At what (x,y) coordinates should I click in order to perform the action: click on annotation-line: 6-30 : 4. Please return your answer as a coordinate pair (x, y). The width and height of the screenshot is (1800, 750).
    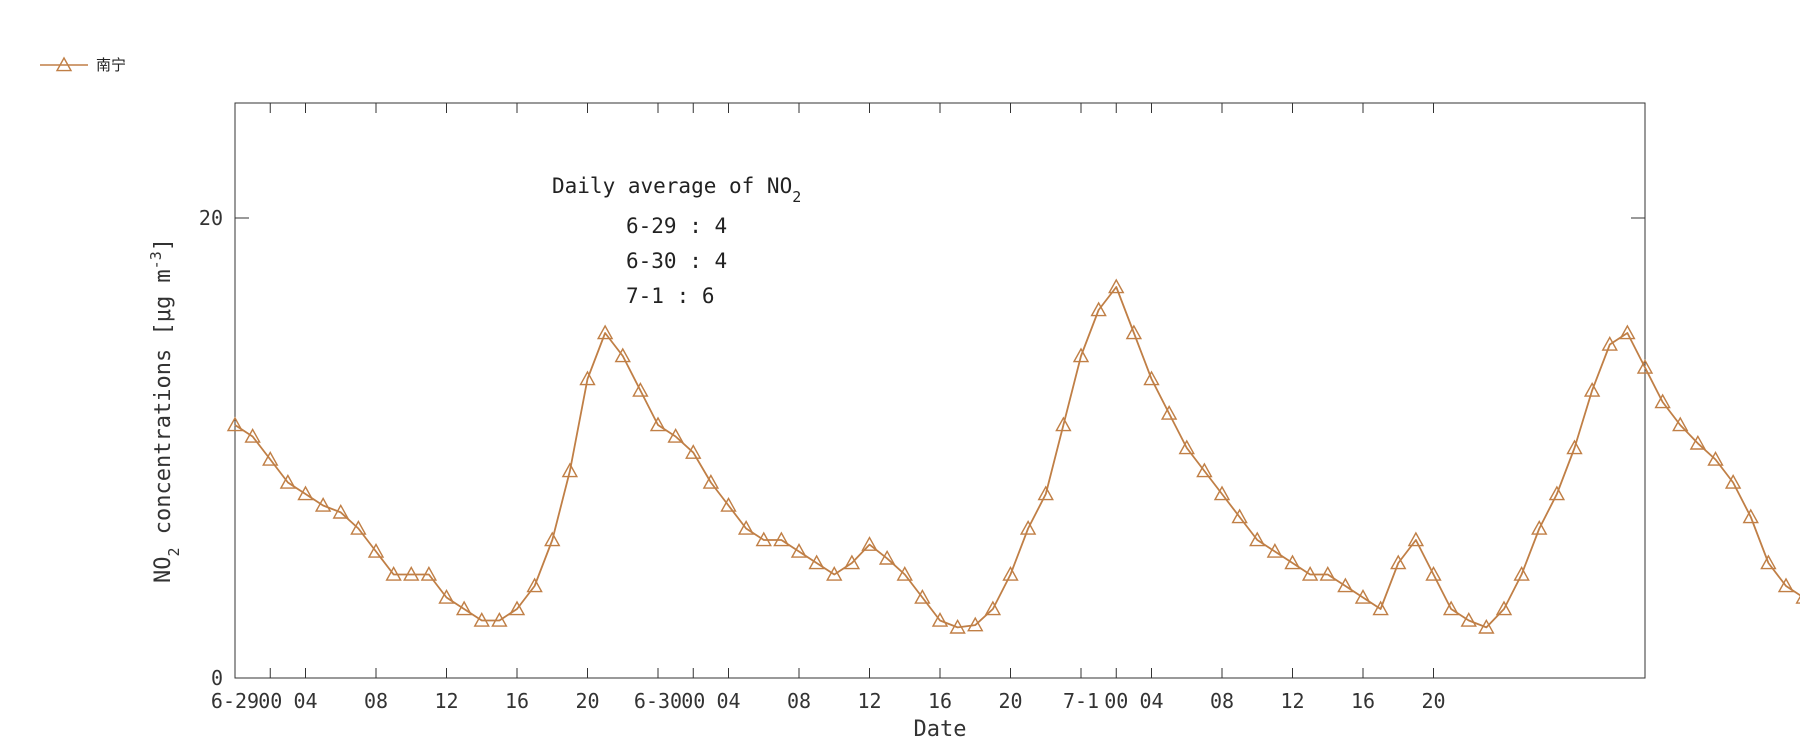
    Looking at the image, I should click on (676, 261).